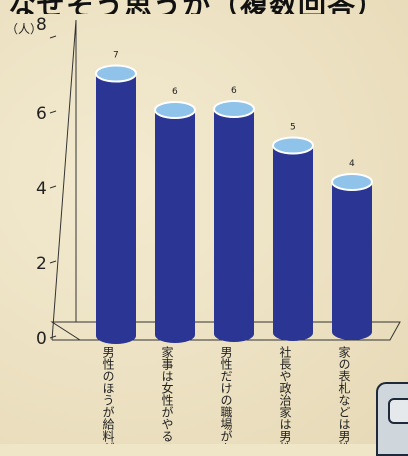 This screenshot has width=408, height=456. I want to click on title-strip: なぜそう思うか（複数回答）, so click(204, 7).